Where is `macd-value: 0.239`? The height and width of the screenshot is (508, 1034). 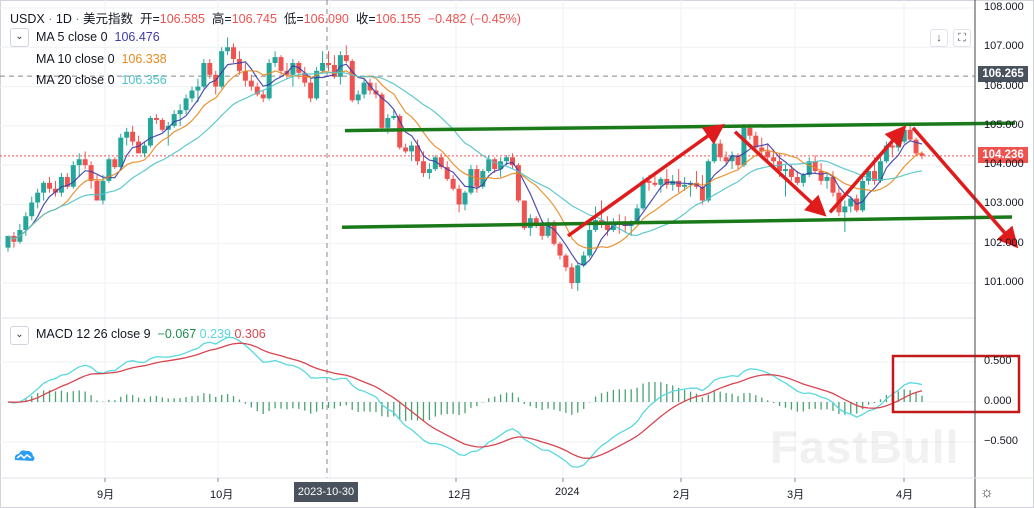 macd-value: 0.239 is located at coordinates (215, 334).